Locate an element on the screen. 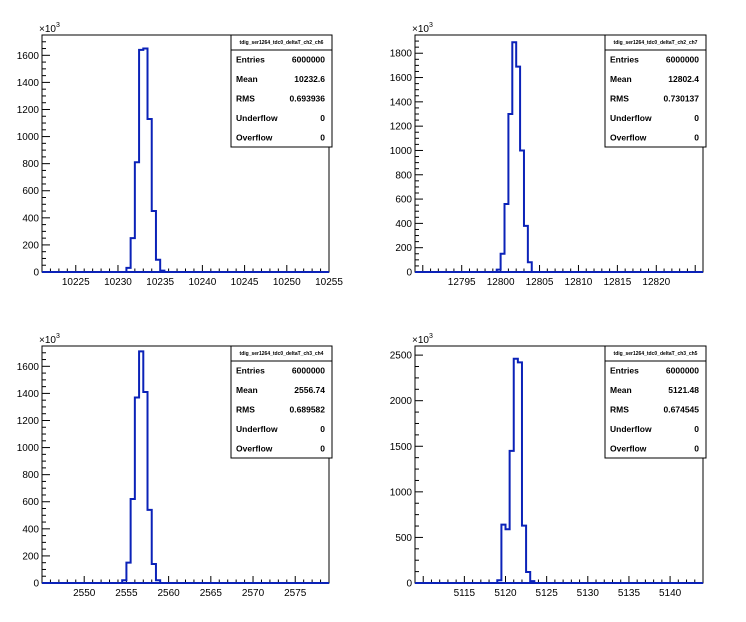  x-tick-label: 12810 is located at coordinates (579, 282).